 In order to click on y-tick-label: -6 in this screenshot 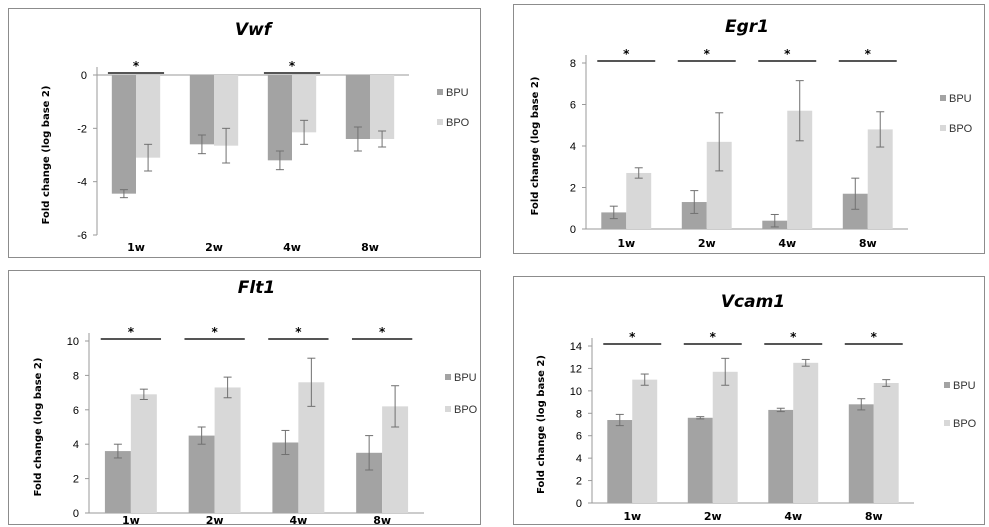, I will do `click(82, 236)`.